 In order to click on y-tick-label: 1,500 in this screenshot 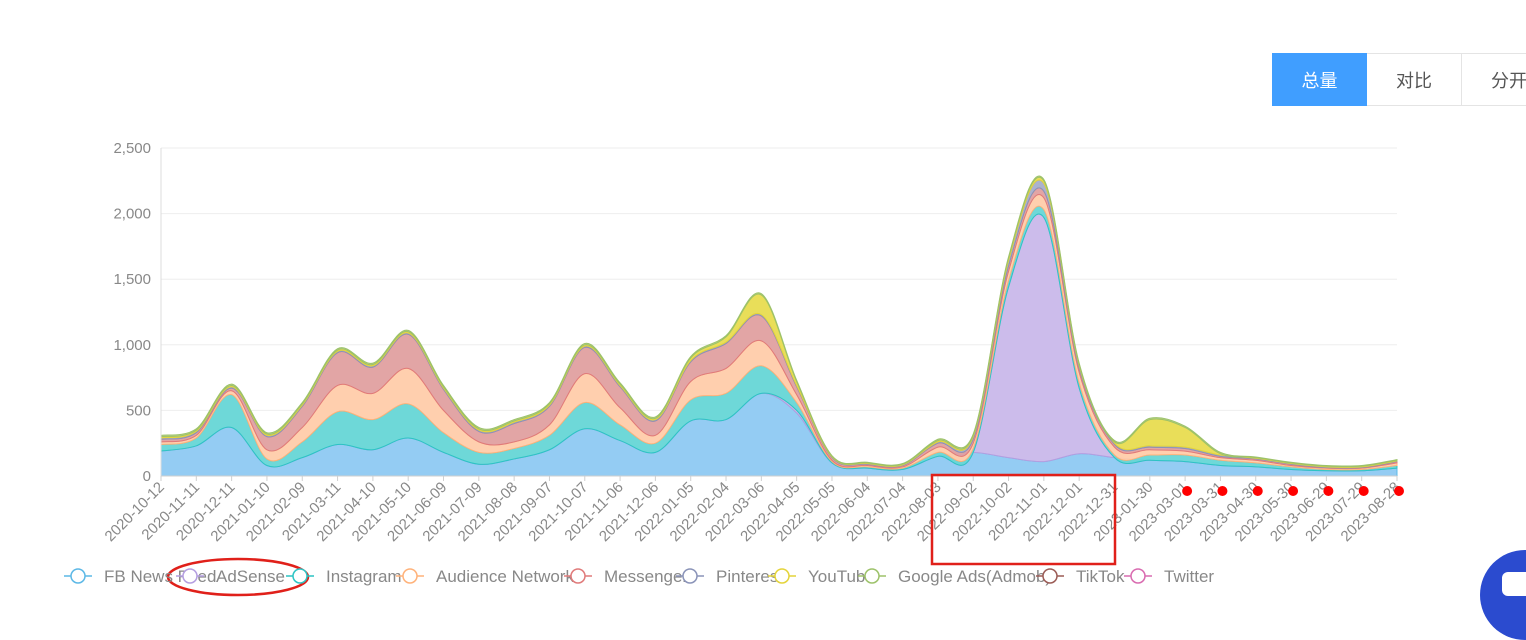, I will do `click(132, 279)`.